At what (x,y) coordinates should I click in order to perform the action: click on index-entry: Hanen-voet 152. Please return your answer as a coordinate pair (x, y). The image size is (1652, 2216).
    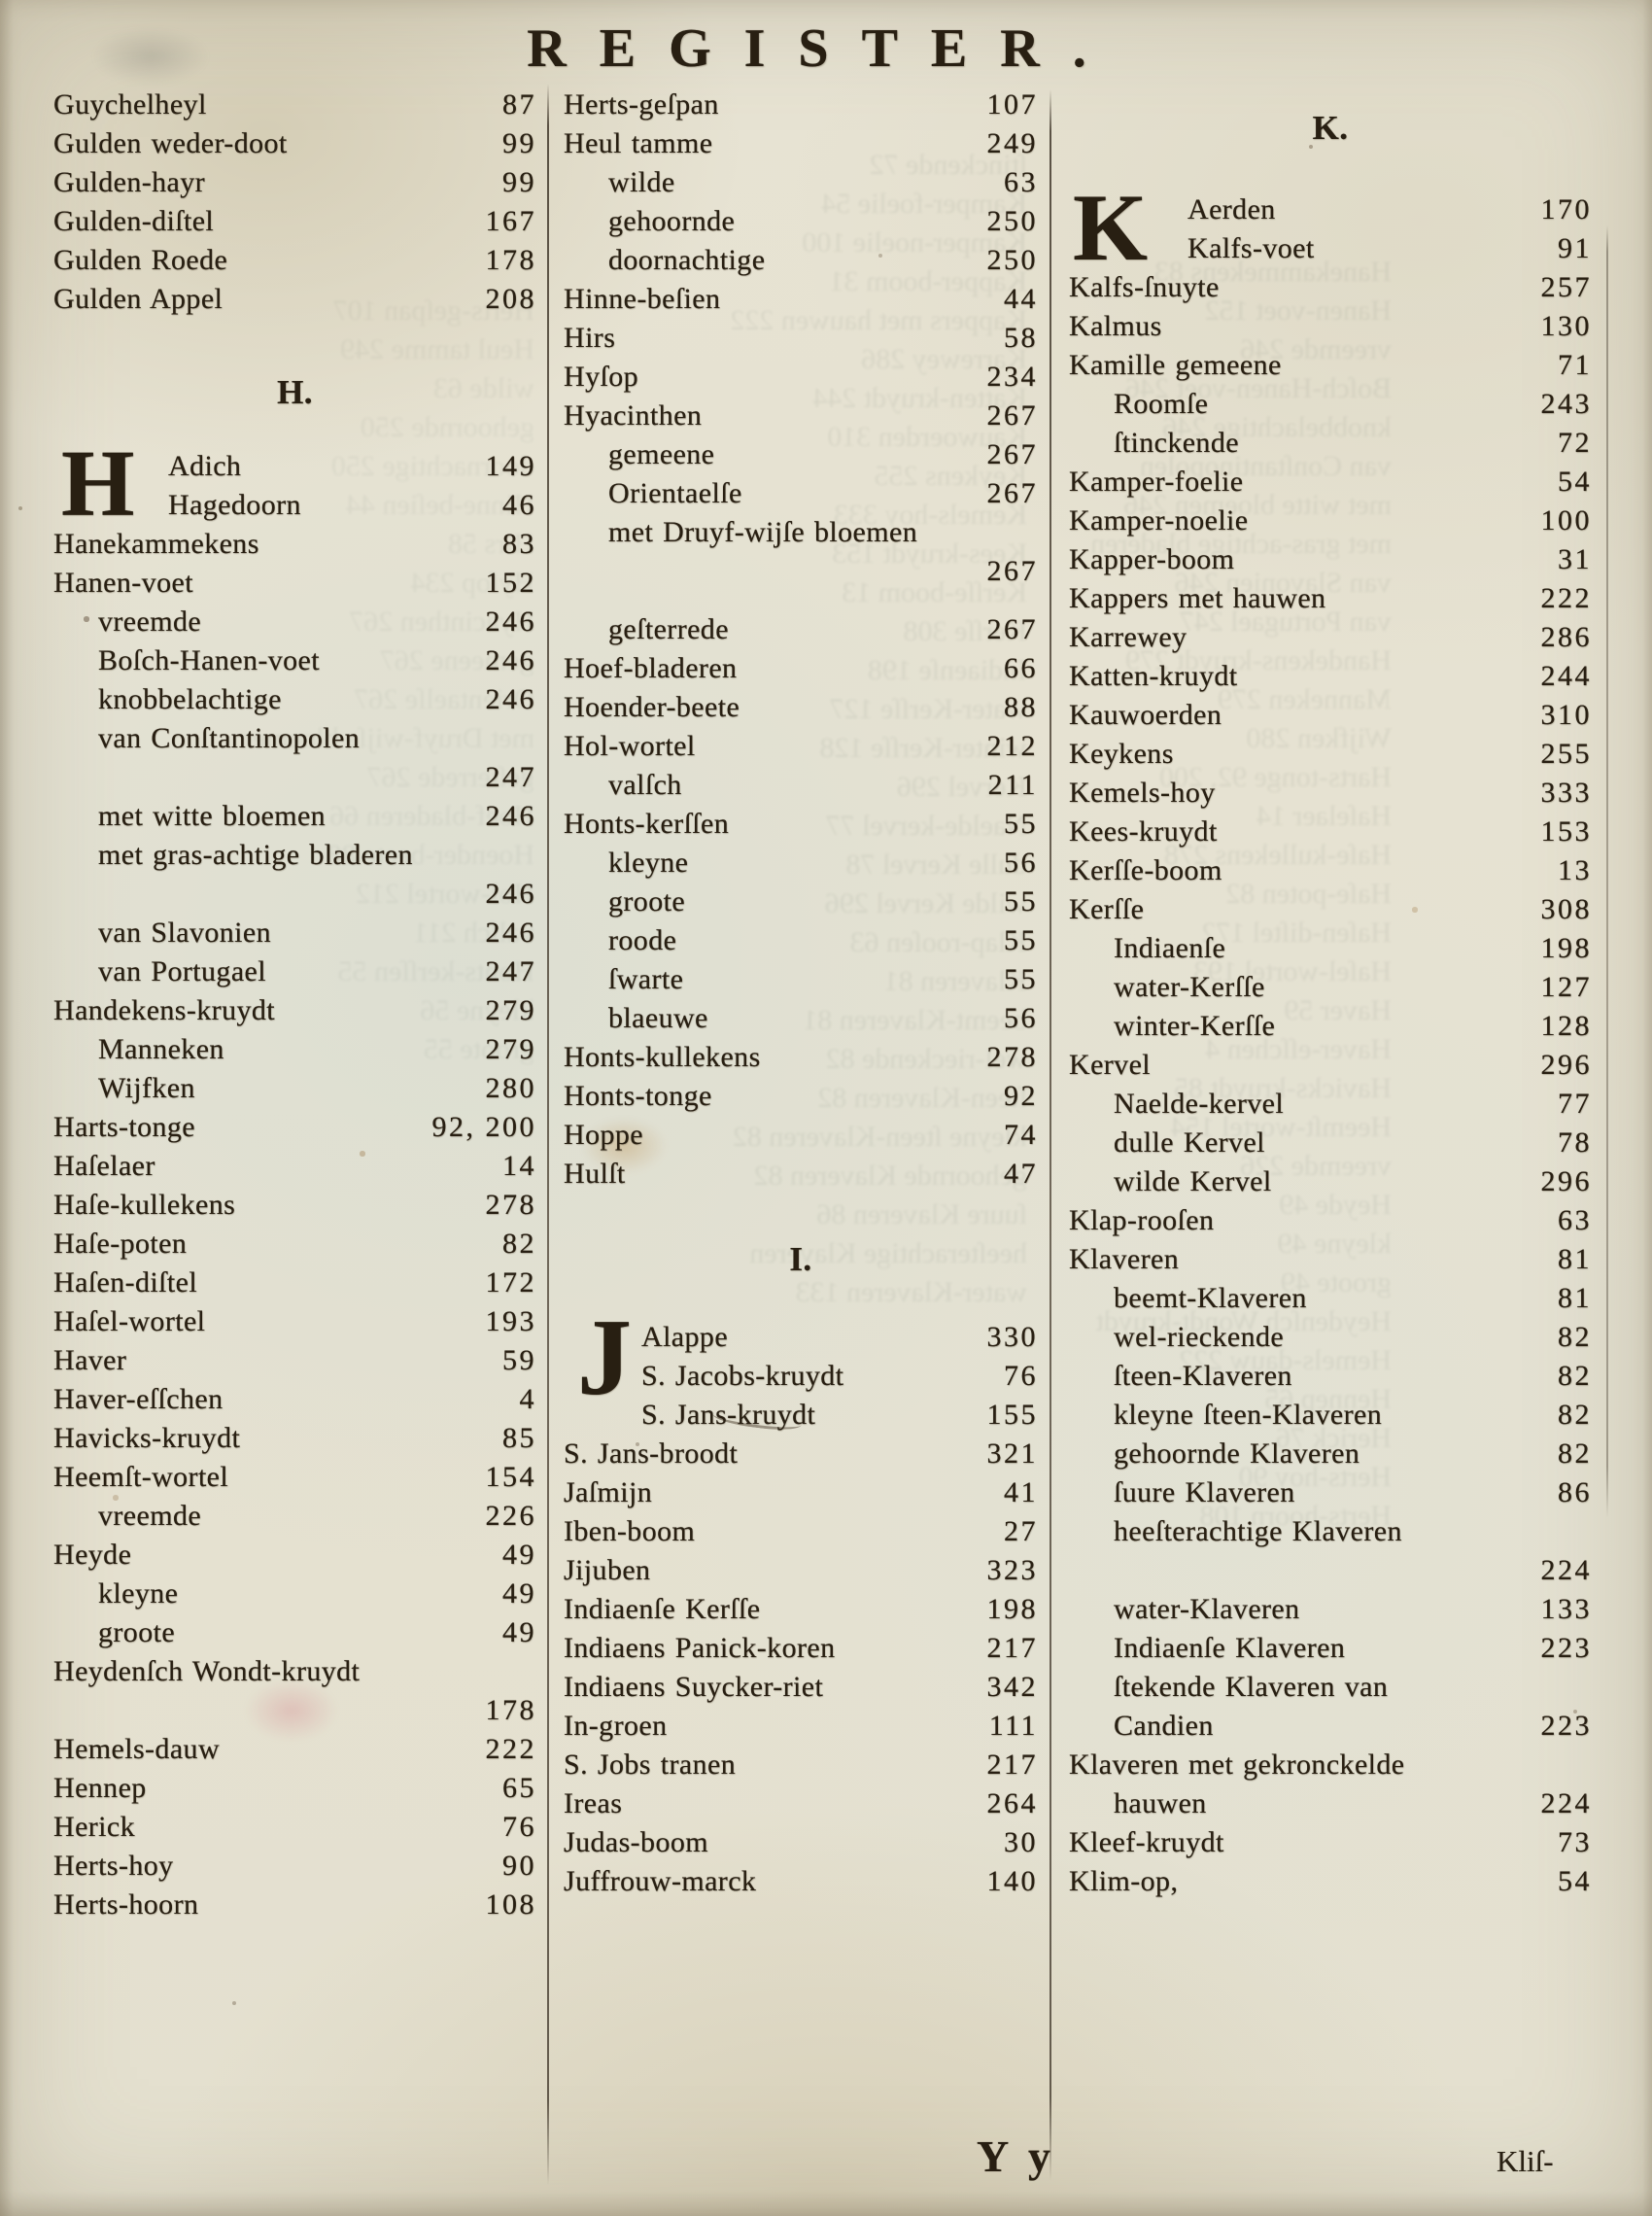
    Looking at the image, I should click on (294, 583).